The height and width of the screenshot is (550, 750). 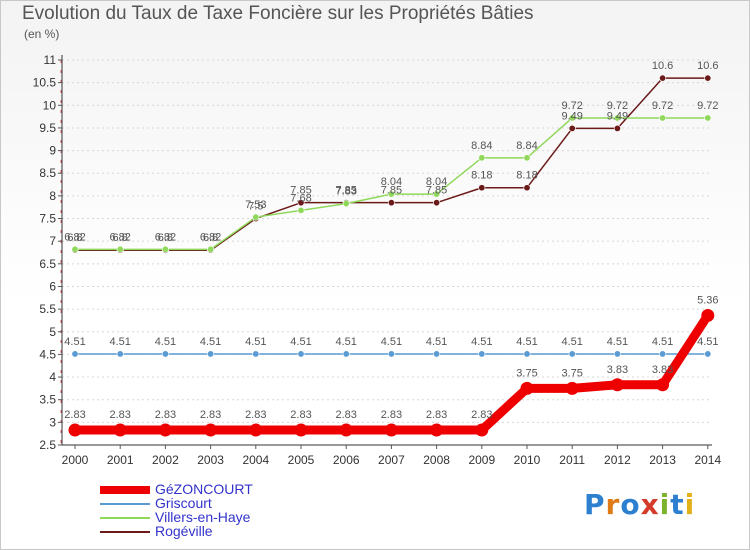 I want to click on data-label-rogeville: 10.6, so click(x=707, y=66).